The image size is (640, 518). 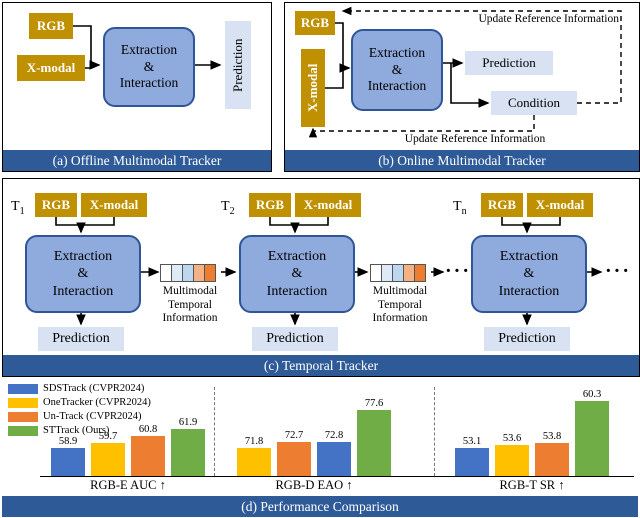 I want to click on panel-c-caption-text: (c) Temporal Tracker, so click(x=321, y=365).